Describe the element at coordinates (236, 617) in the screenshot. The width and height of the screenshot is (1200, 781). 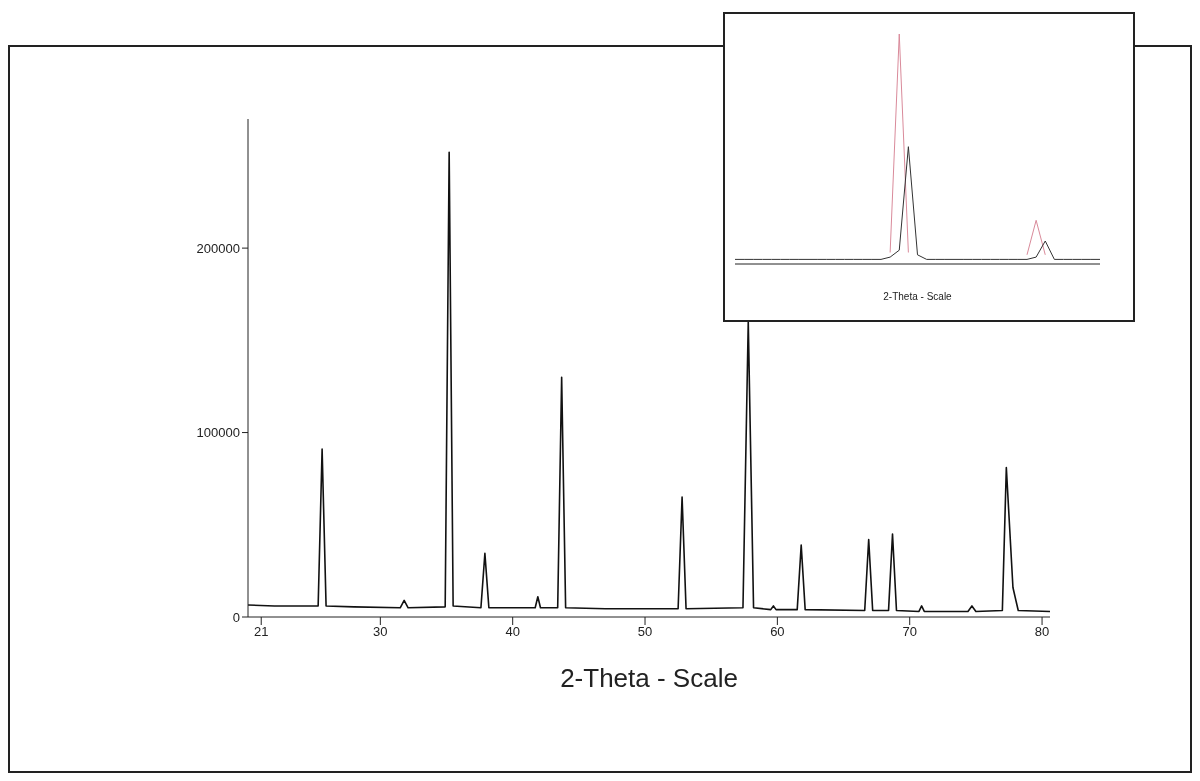
I see `y-tick-label: 0` at that location.